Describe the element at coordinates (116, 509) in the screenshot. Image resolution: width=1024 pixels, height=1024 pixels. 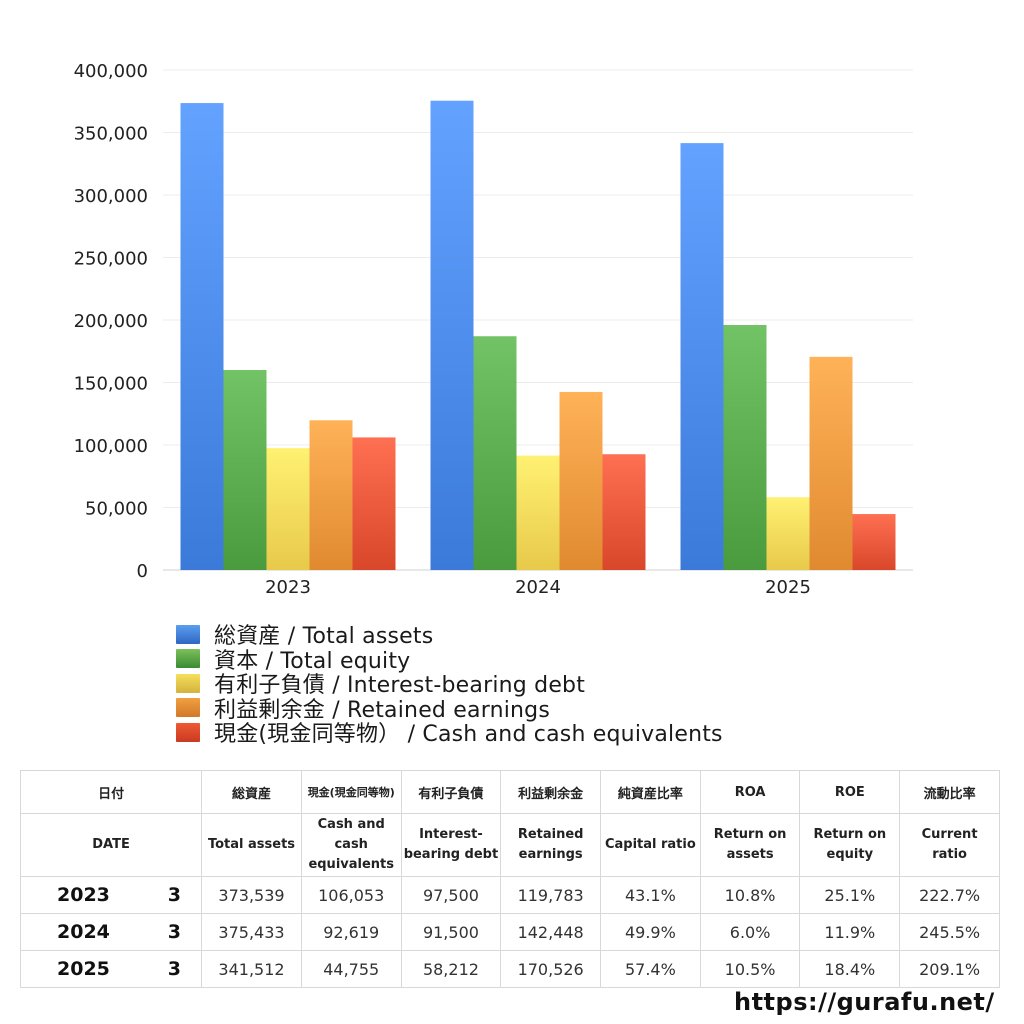
I see `y-tick-label: 50,000` at that location.